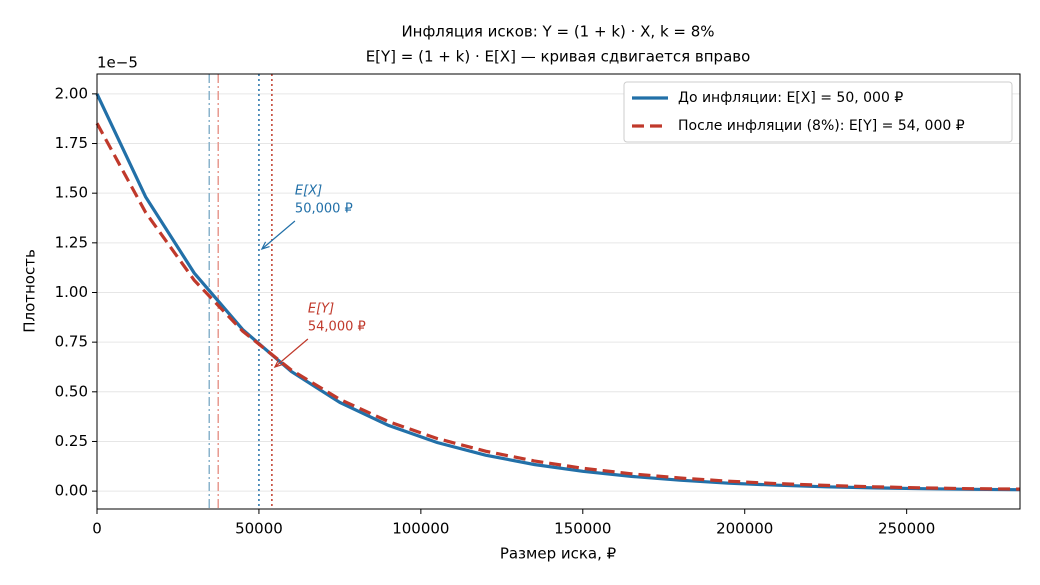 This screenshot has width=1040, height=585. I want to click on y-tick-label: 0.00, so click(71, 491).